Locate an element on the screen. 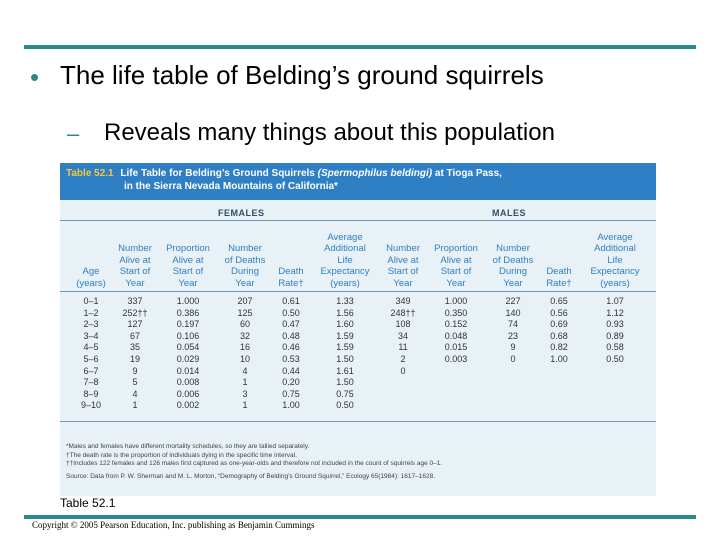 The height and width of the screenshot is (540, 720). table-cell: 19 is located at coordinates (134, 359).